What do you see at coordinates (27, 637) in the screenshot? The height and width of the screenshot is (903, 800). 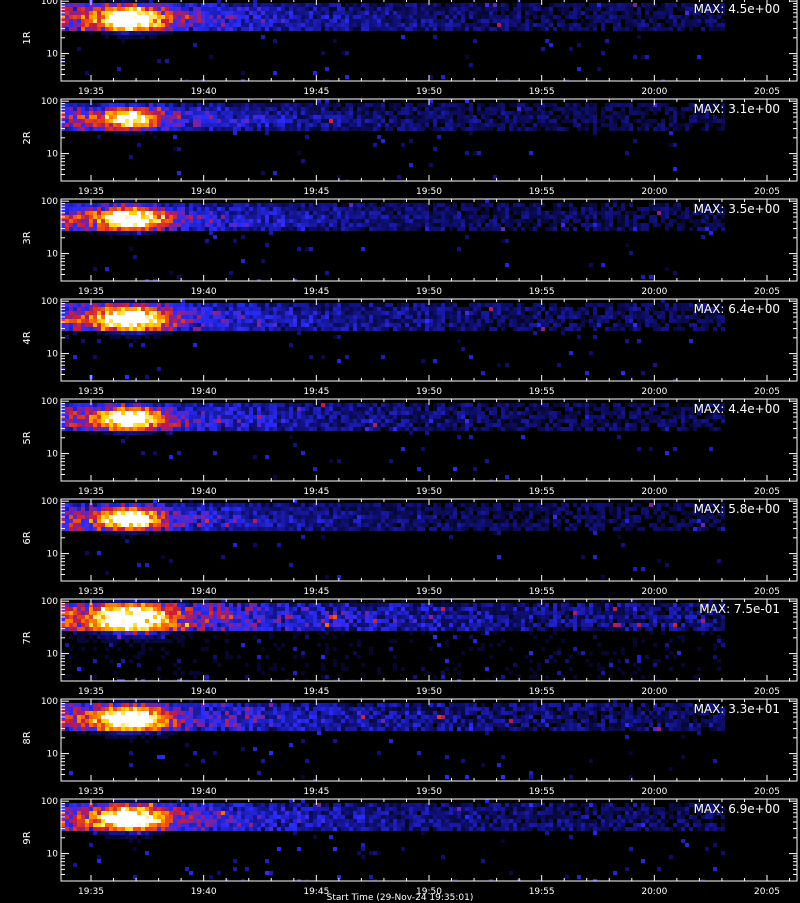 I see `panel-label: 7R` at bounding box center [27, 637].